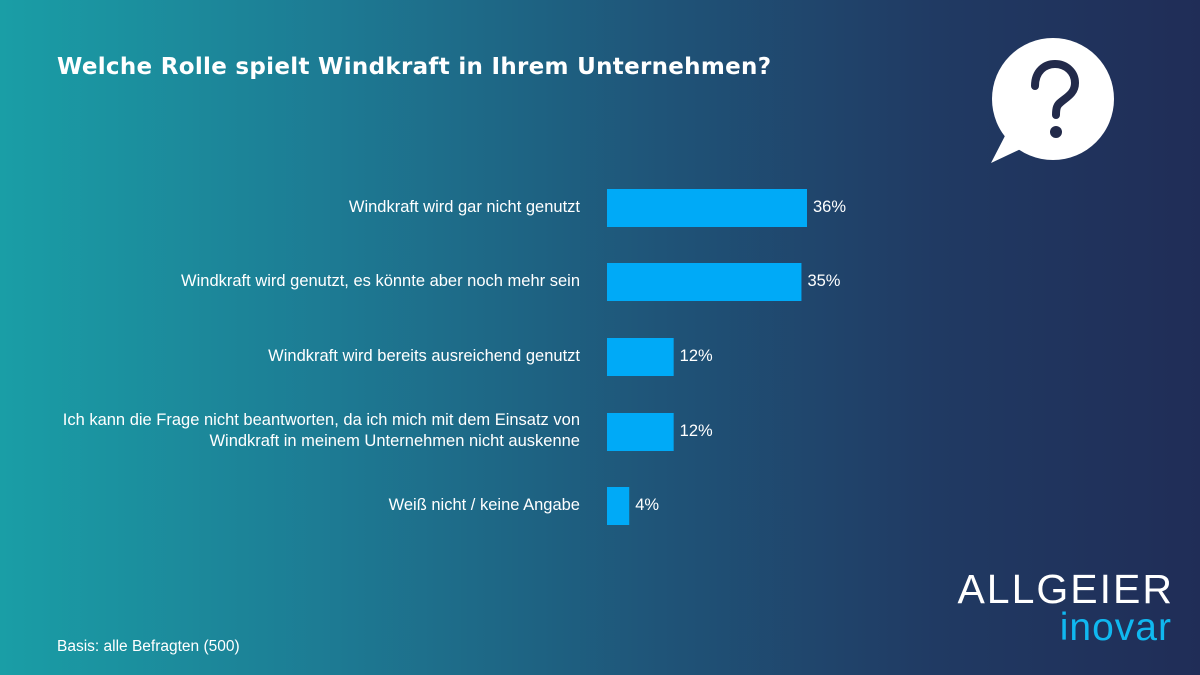 The height and width of the screenshot is (675, 1200). Describe the element at coordinates (148, 646) in the screenshot. I see `basis-note: Basis: alle Befragten (500)` at that location.